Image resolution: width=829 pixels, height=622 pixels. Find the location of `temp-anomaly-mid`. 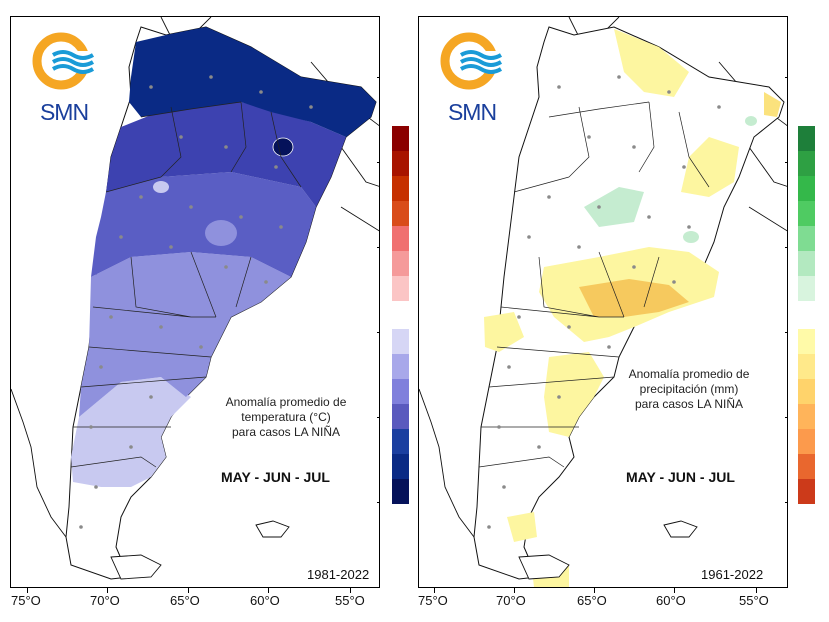

temp-anomaly-mid is located at coordinates (203, 224).